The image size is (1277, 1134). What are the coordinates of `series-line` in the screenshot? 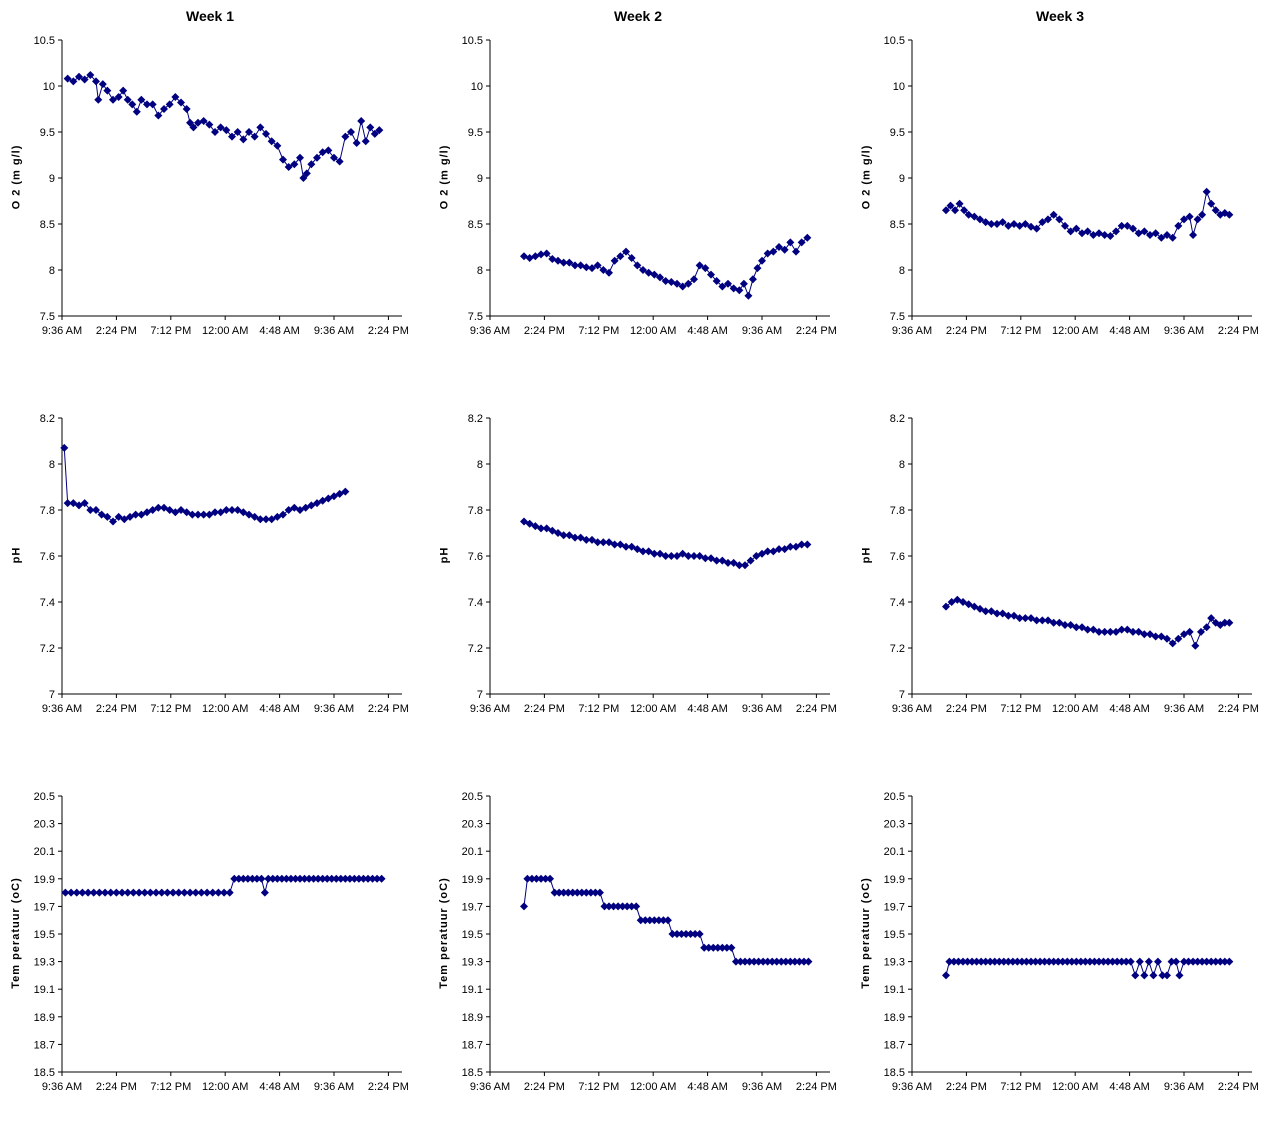 It's located at (665, 267).